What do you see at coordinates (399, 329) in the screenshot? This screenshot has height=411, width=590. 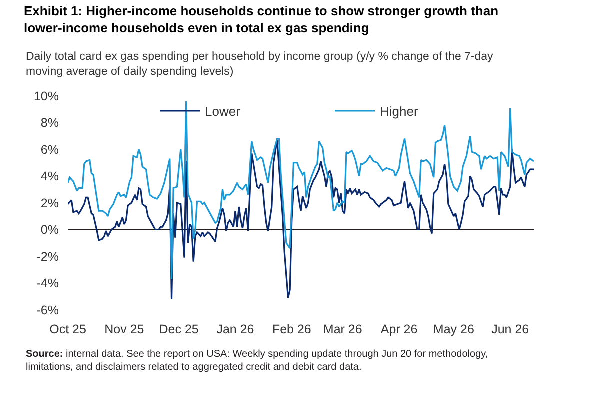 I see `x-tick-label: Apr 26` at bounding box center [399, 329].